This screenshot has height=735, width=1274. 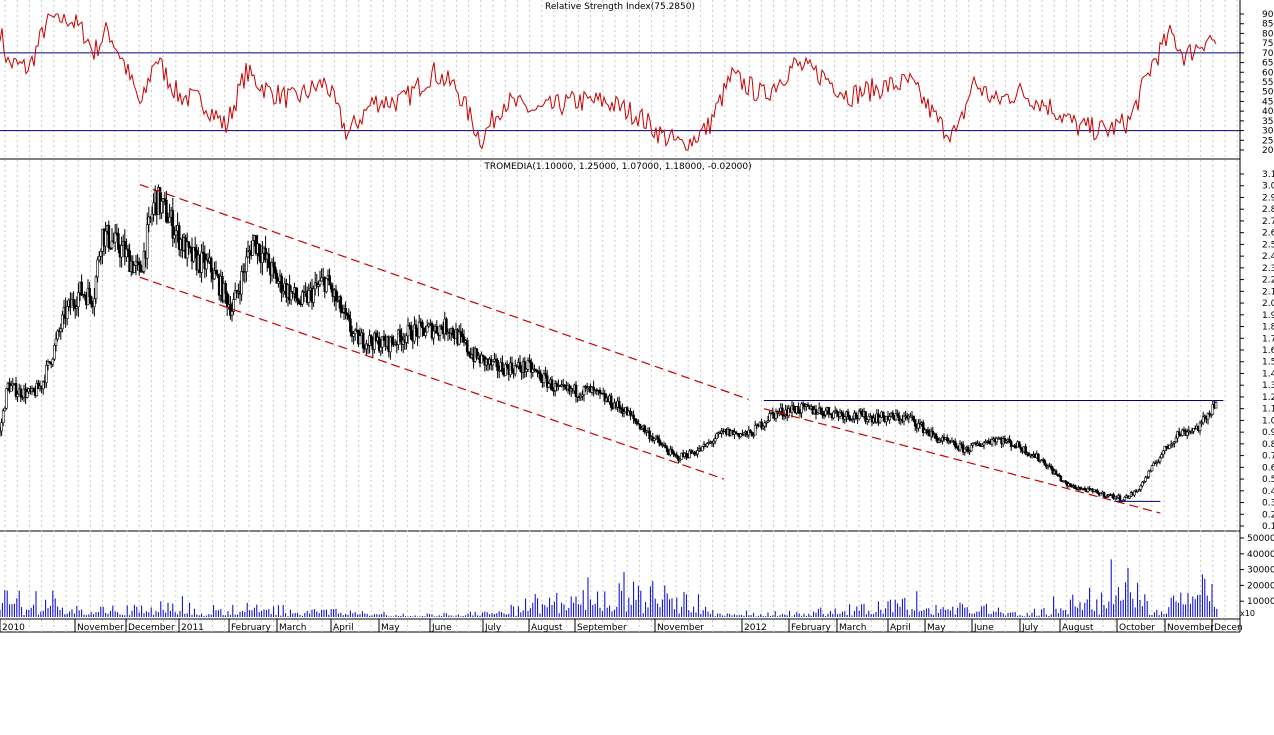 I want to click on rsi-tick-label: 50, so click(x=1268, y=93).